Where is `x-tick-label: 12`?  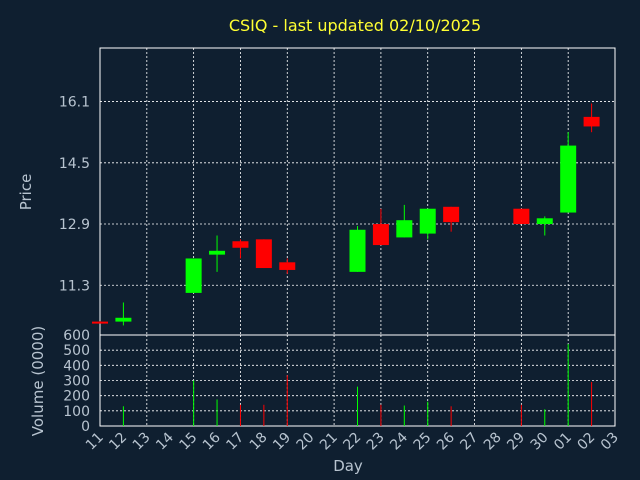
x-tick-label: 12 is located at coordinates (118, 442).